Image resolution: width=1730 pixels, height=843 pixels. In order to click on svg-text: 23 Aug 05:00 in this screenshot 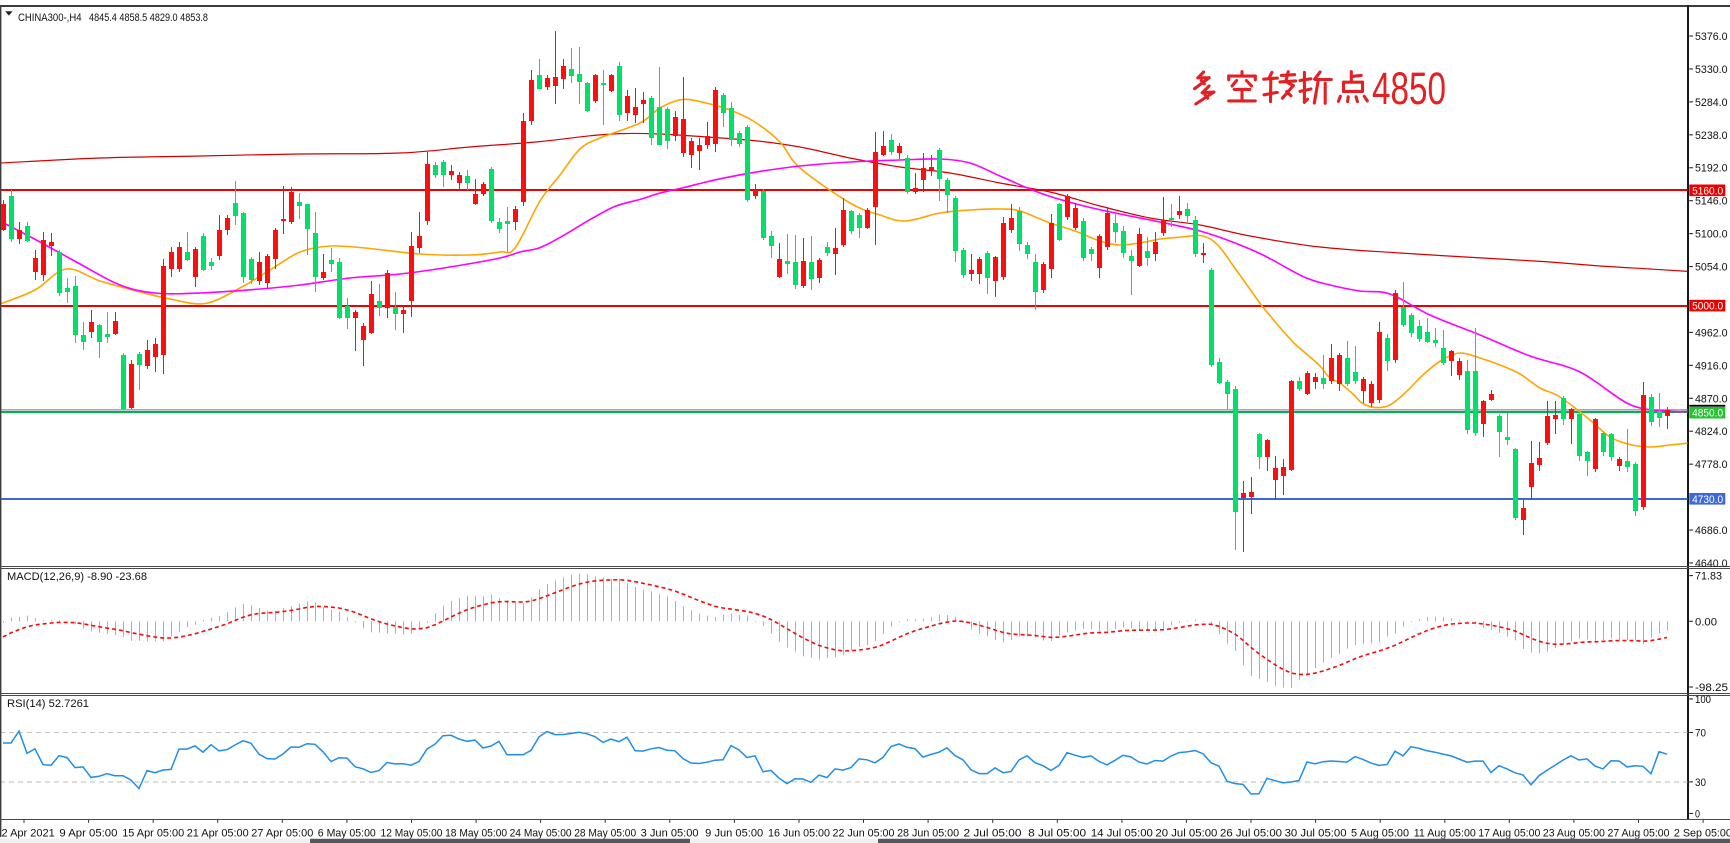, I will do `click(1574, 834)`.